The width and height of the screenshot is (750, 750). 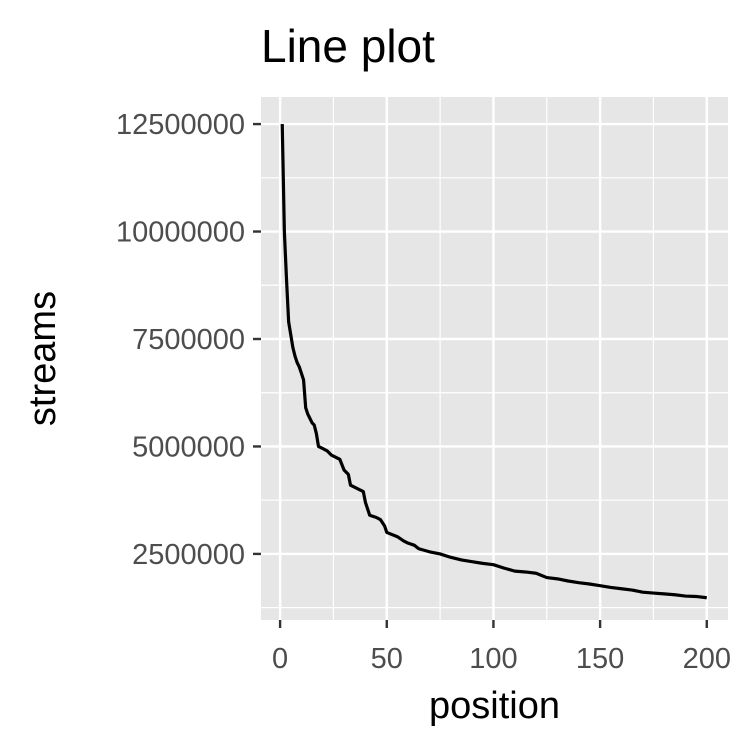 I want to click on chart-title: Line plot, so click(x=348, y=46).